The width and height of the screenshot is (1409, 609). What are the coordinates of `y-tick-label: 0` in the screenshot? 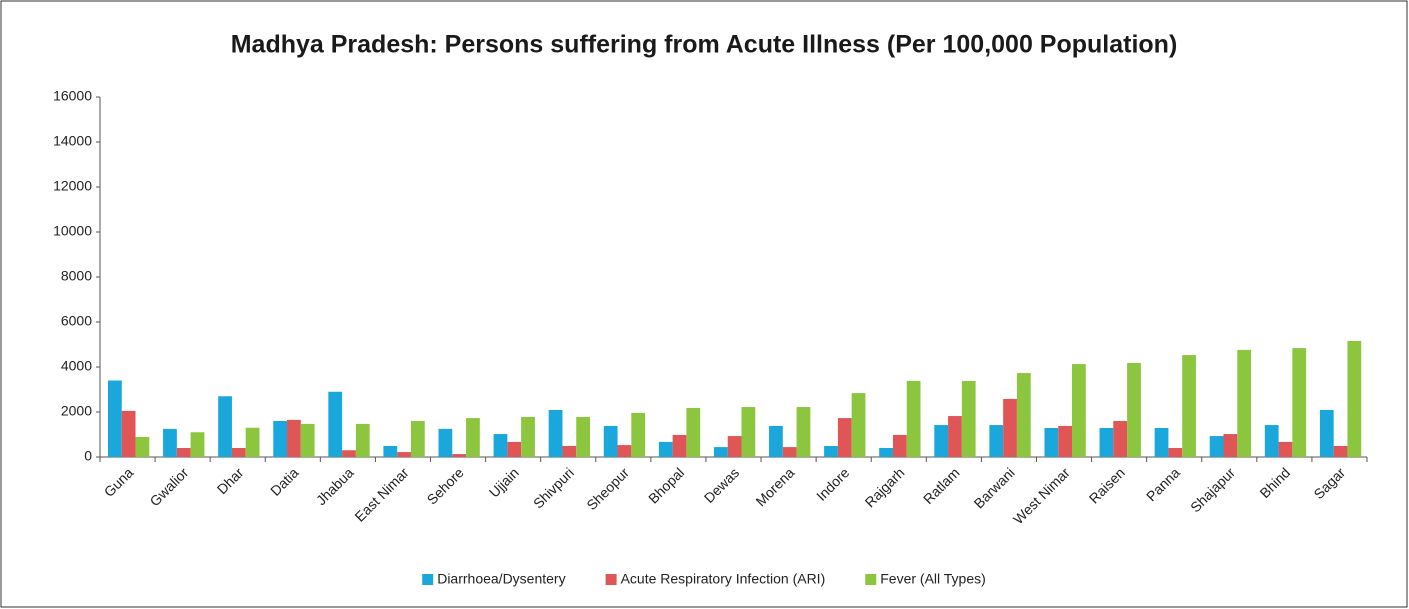 It's located at (88, 456).